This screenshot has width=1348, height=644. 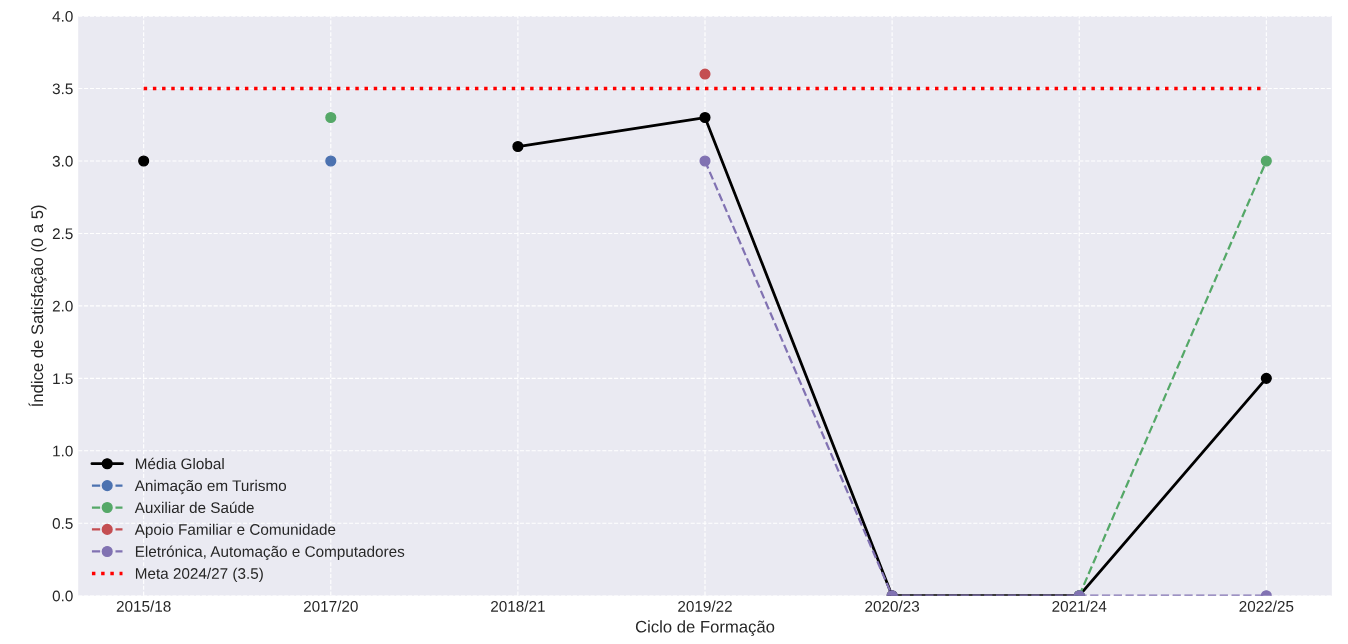 What do you see at coordinates (62, 596) in the screenshot?
I see `y-tick-label: 0.0` at bounding box center [62, 596].